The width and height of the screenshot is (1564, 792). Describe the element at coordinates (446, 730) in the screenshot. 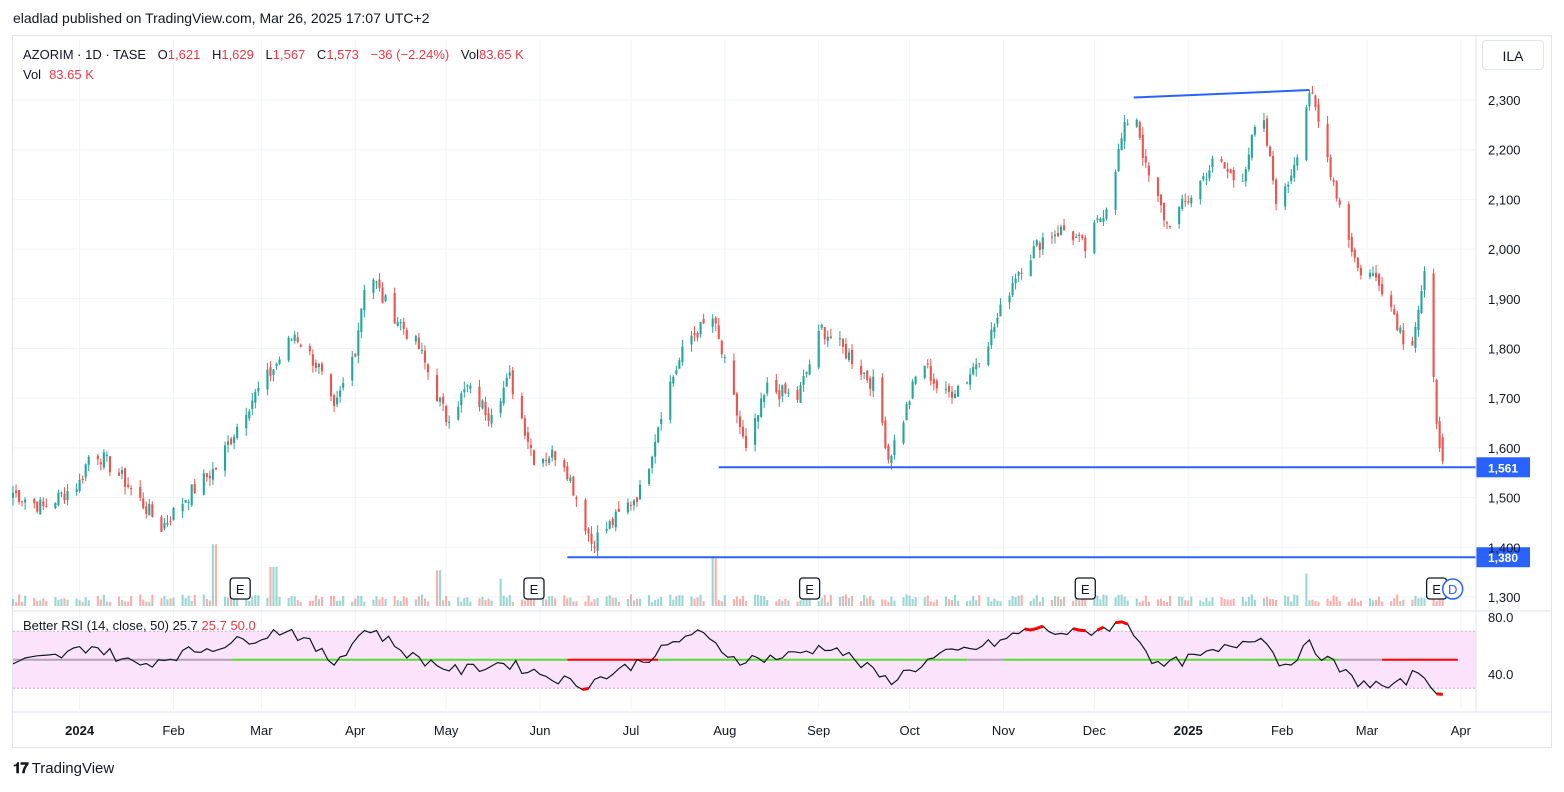

I see `time-tick-label: May` at that location.